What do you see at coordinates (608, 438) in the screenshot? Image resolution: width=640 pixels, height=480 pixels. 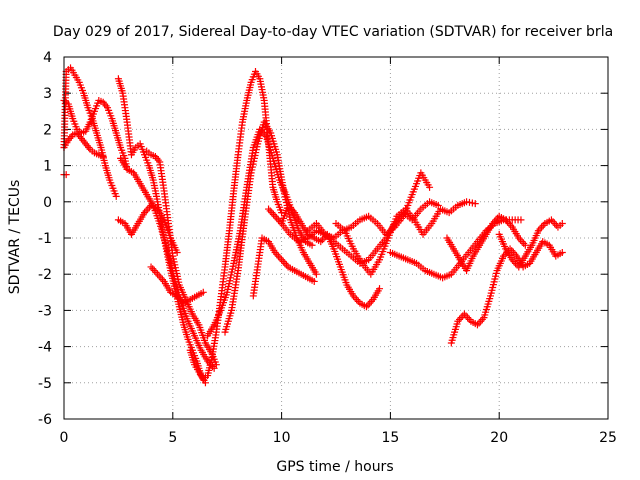 I see `x-tick-label: 25` at bounding box center [608, 438].